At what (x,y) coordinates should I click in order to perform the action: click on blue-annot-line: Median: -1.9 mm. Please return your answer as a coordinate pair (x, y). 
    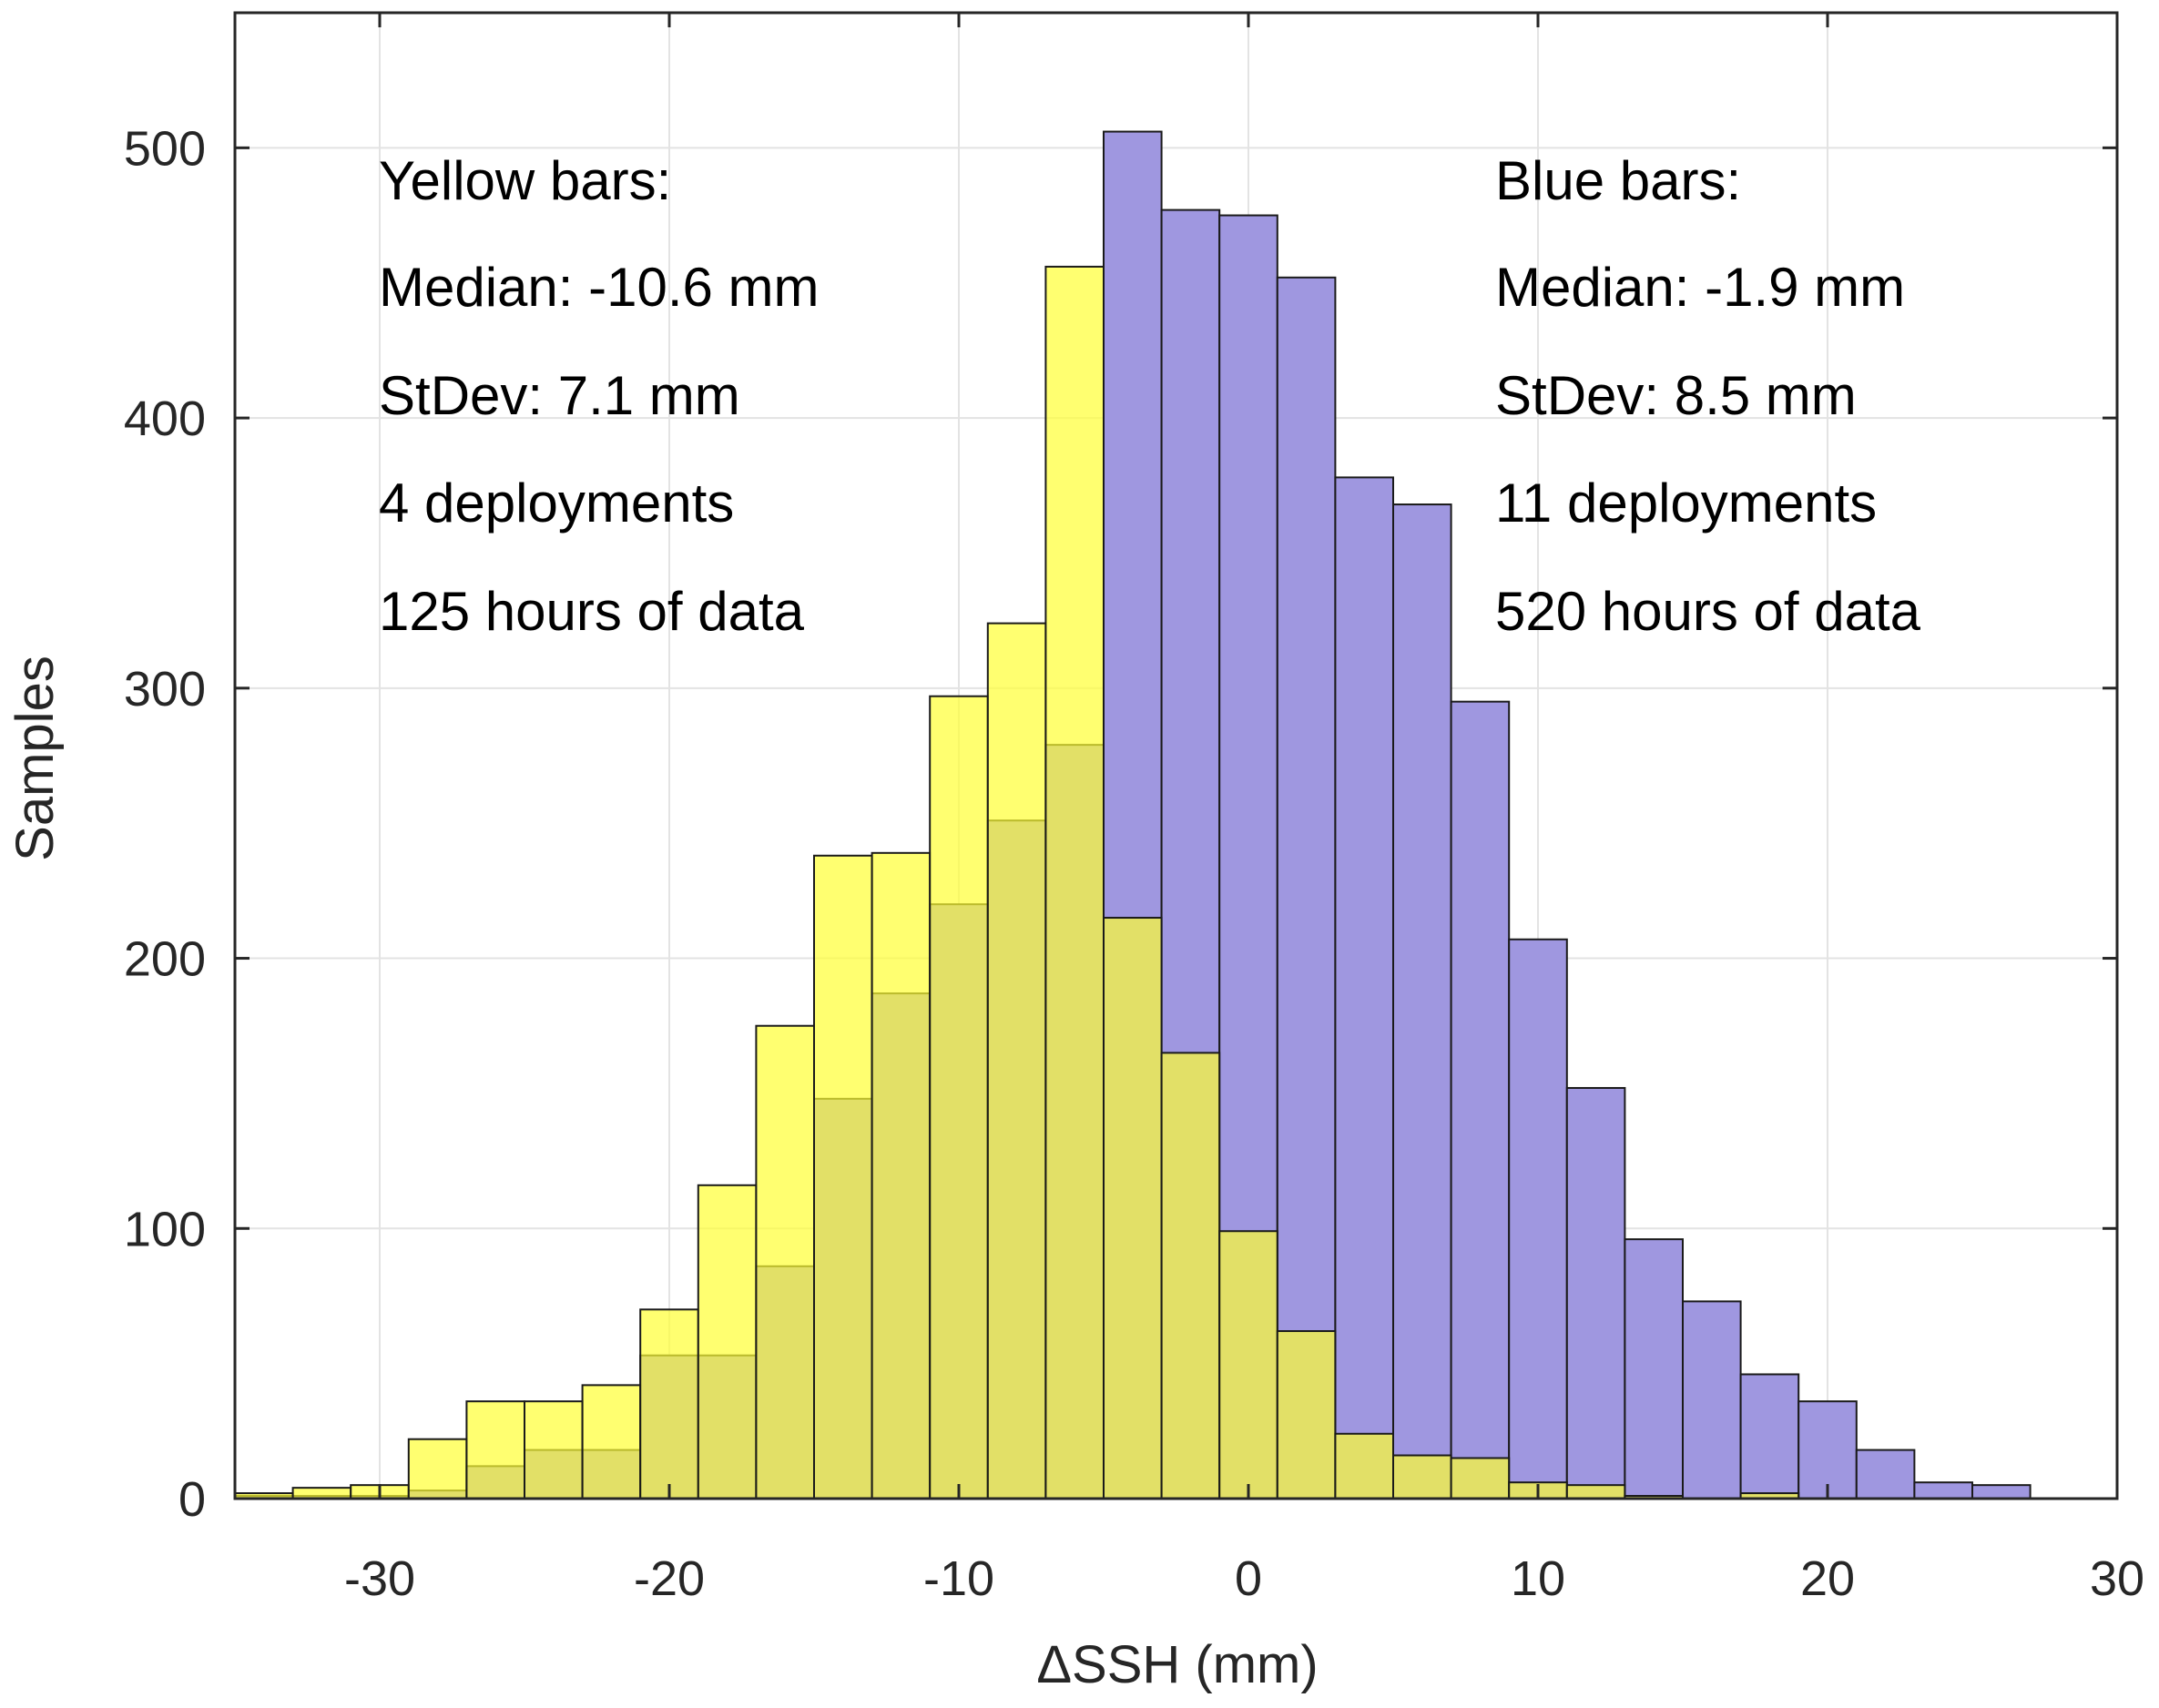
    Looking at the image, I should click on (1700, 288).